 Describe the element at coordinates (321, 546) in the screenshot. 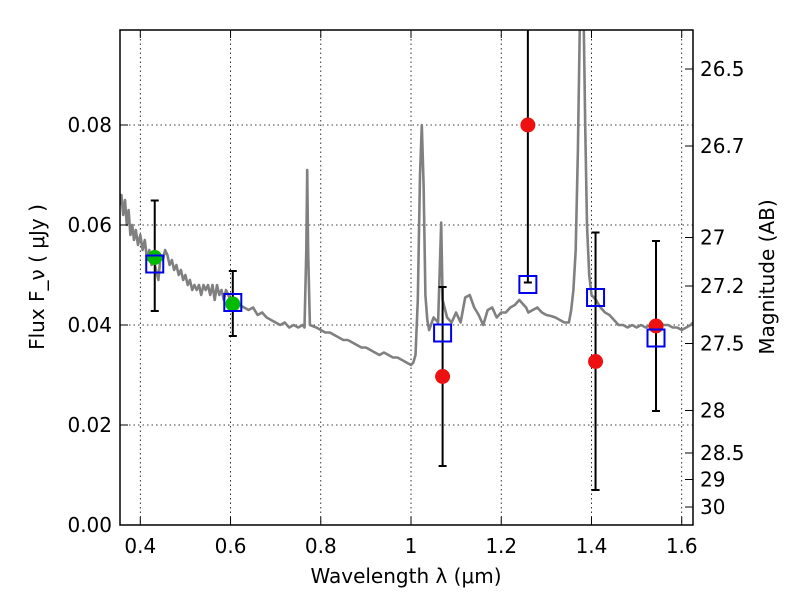

I see `x-tick-label: 0.8` at that location.